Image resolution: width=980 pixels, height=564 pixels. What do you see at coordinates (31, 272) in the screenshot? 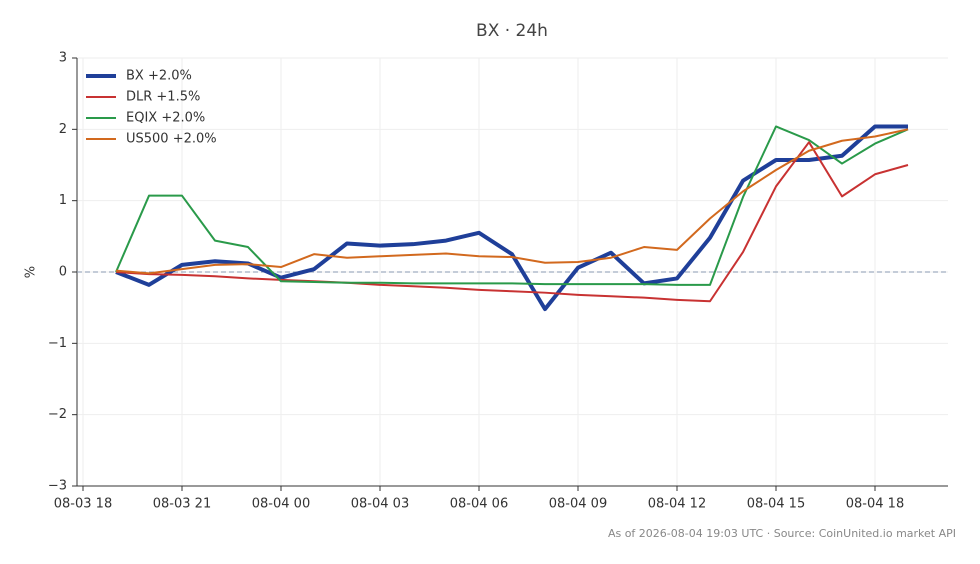
I see `y-axis-label: %` at bounding box center [31, 272].